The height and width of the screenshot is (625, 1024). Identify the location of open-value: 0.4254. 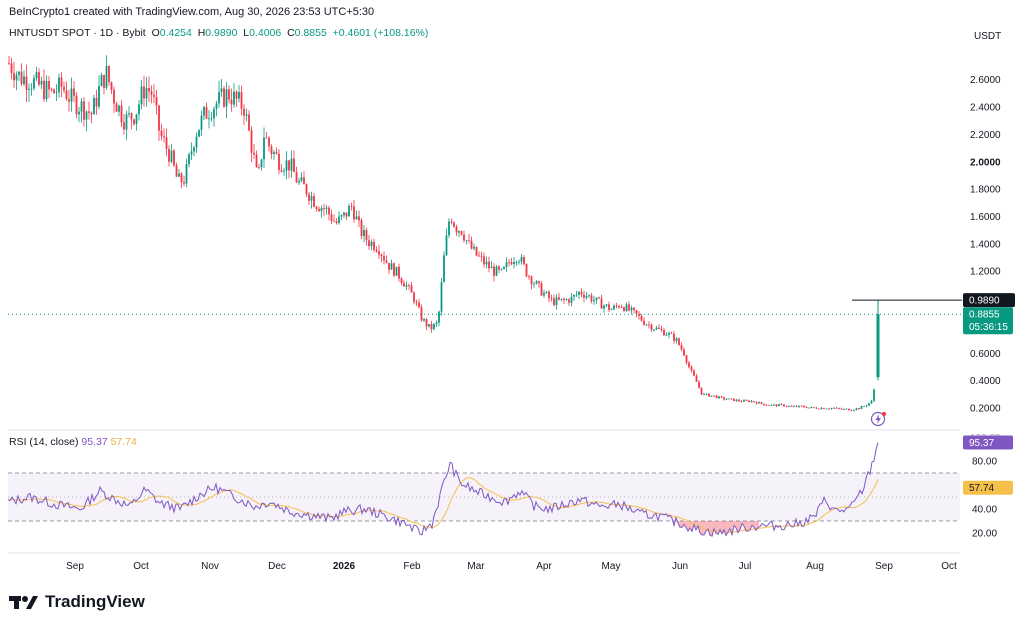
(175, 33).